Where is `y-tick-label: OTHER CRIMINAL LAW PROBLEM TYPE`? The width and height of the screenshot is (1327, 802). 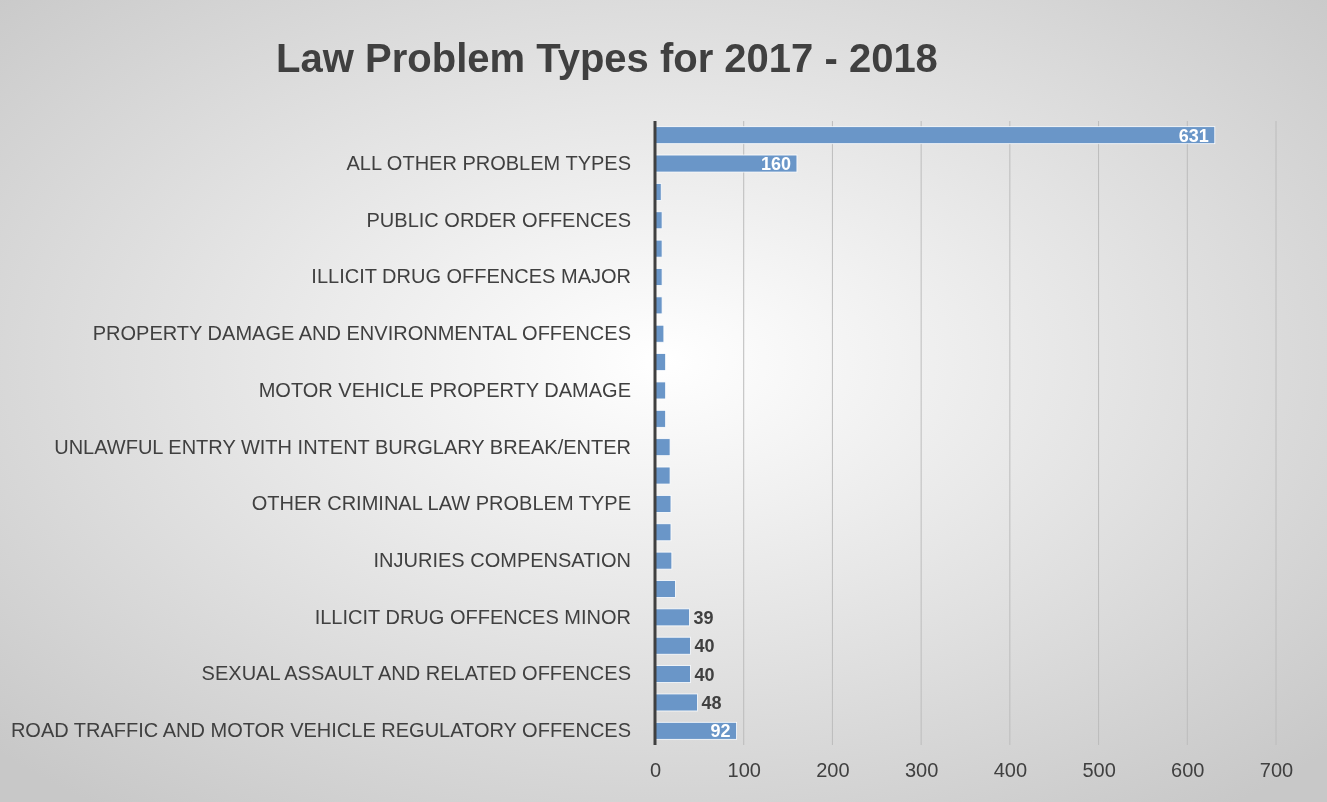
y-tick-label: OTHER CRIMINAL LAW PROBLEM TYPE is located at coordinates (441, 503).